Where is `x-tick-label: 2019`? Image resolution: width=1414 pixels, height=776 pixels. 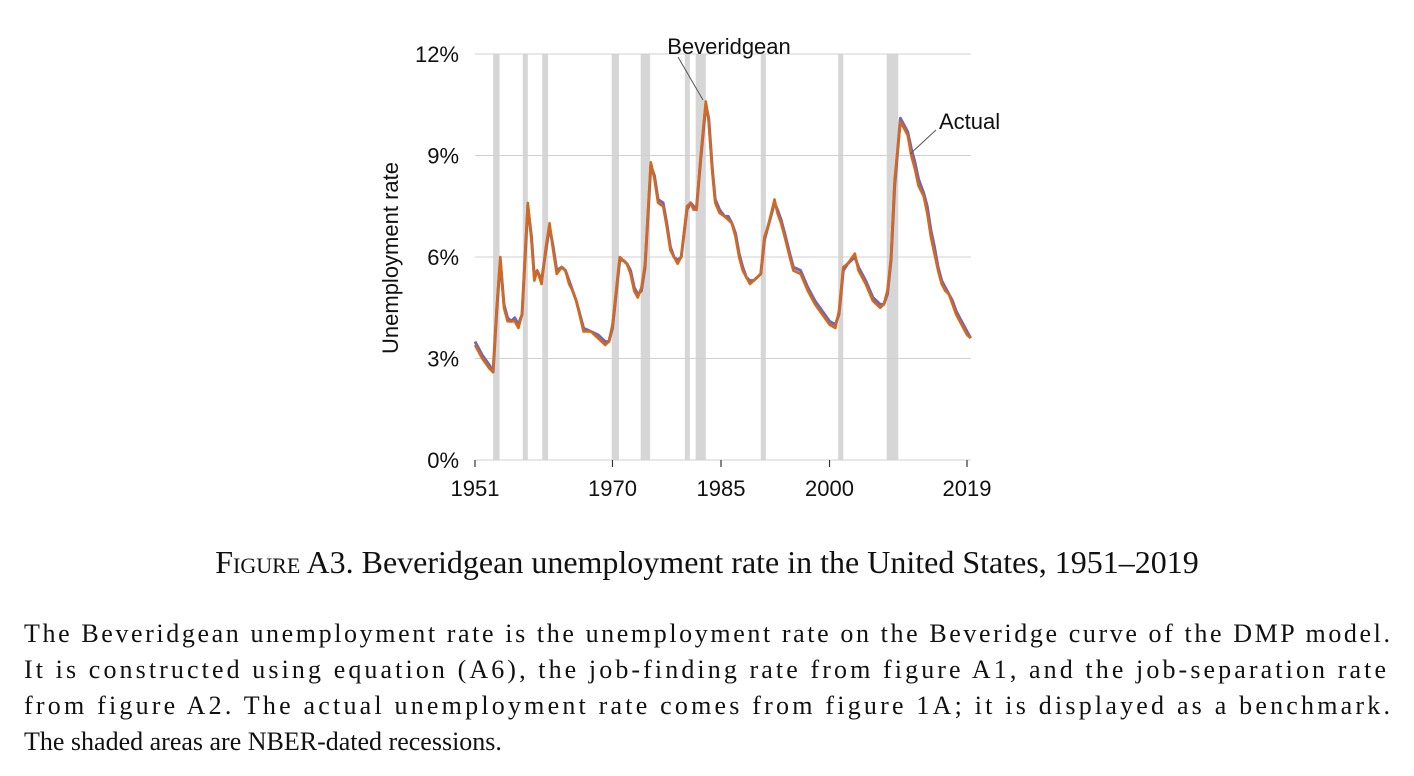
x-tick-label: 2019 is located at coordinates (967, 488).